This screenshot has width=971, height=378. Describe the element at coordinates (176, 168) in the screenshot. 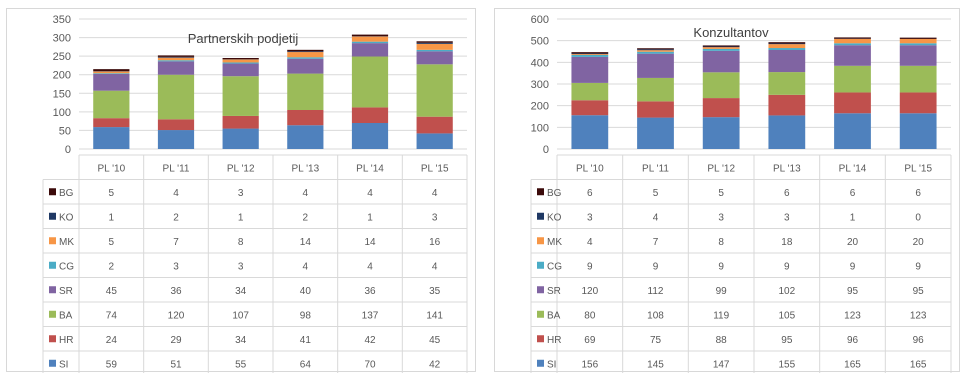

I see `x-tick-label: PL '11` at that location.